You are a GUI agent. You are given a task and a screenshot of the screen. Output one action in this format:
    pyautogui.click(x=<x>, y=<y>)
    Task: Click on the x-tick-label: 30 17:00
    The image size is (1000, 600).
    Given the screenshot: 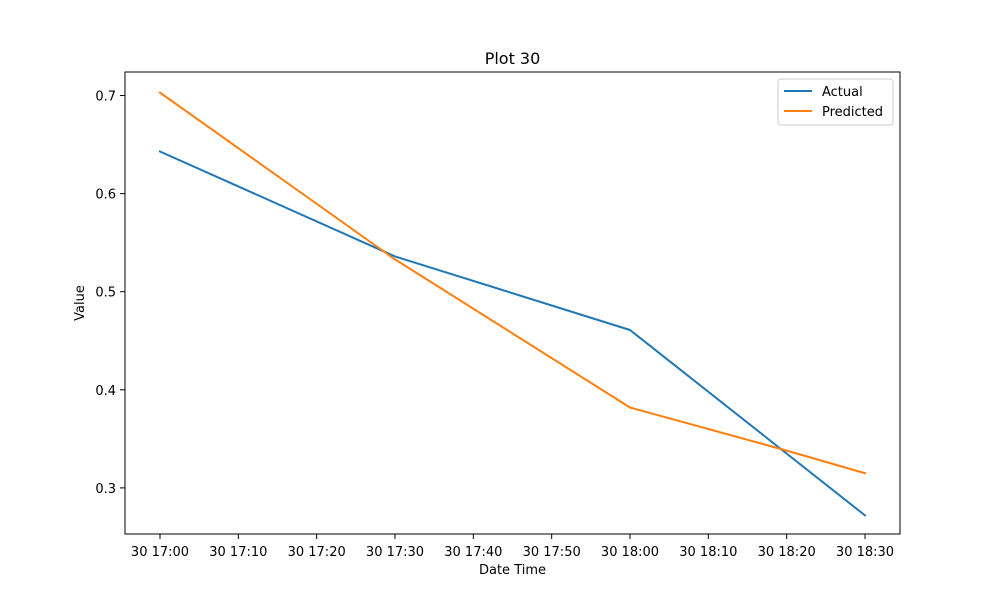 What is the action you would take?
    pyautogui.click(x=160, y=552)
    